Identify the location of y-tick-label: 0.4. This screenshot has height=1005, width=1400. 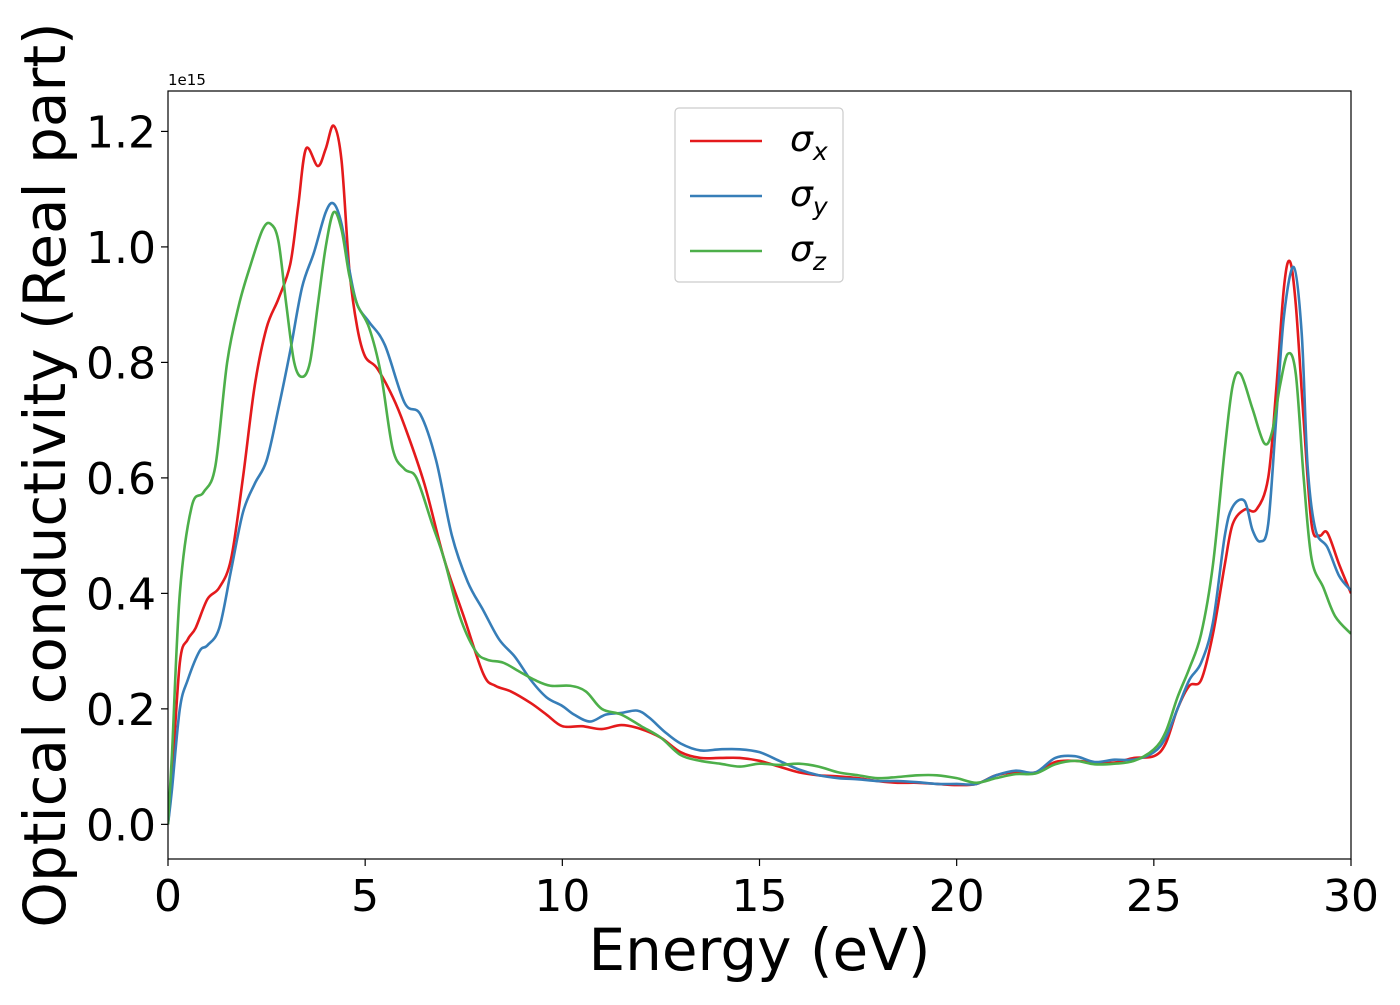
(121, 594).